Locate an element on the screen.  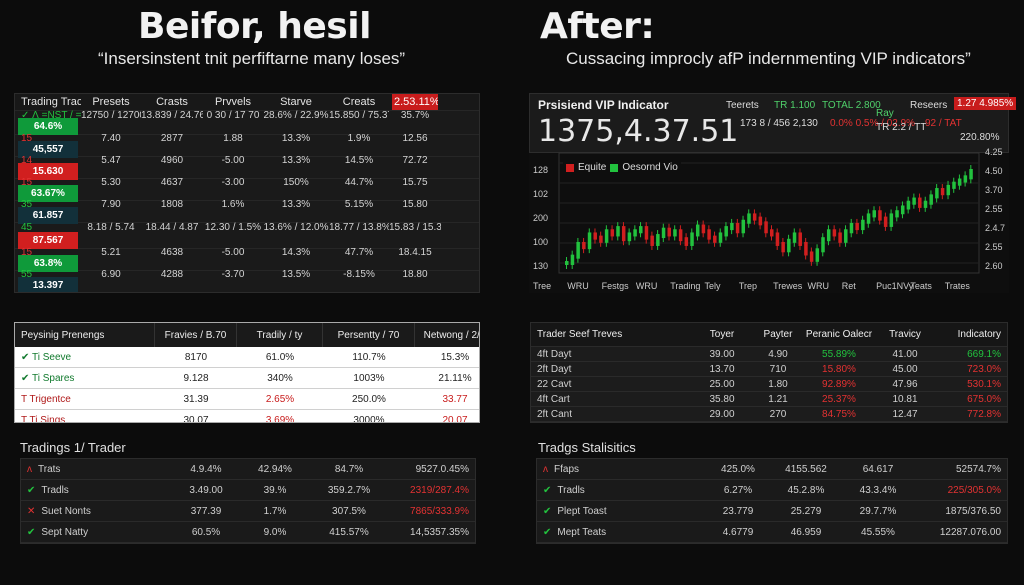
table-header-cell: Travicy is located at coordinates (905, 334).